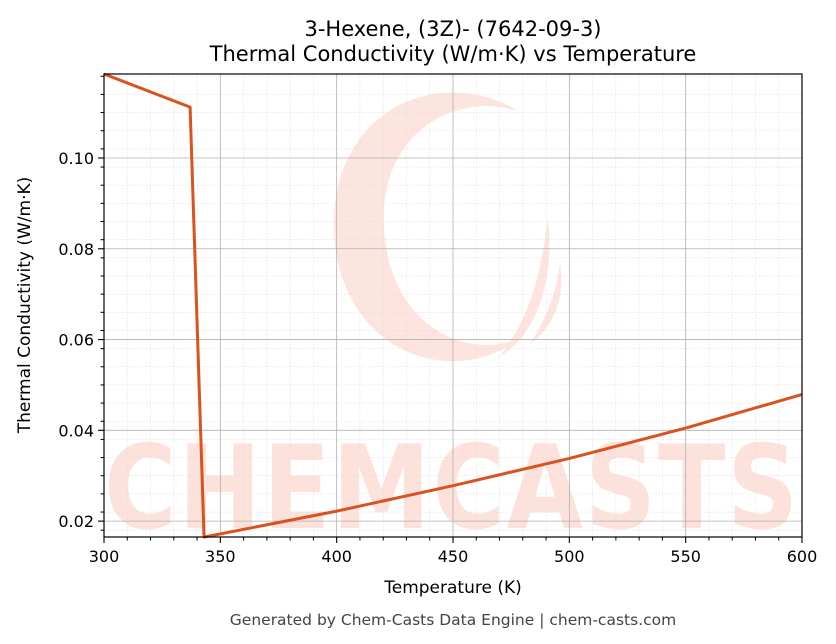 The height and width of the screenshot is (644, 836). What do you see at coordinates (569, 556) in the screenshot?
I see `x-tick-label: 500` at bounding box center [569, 556].